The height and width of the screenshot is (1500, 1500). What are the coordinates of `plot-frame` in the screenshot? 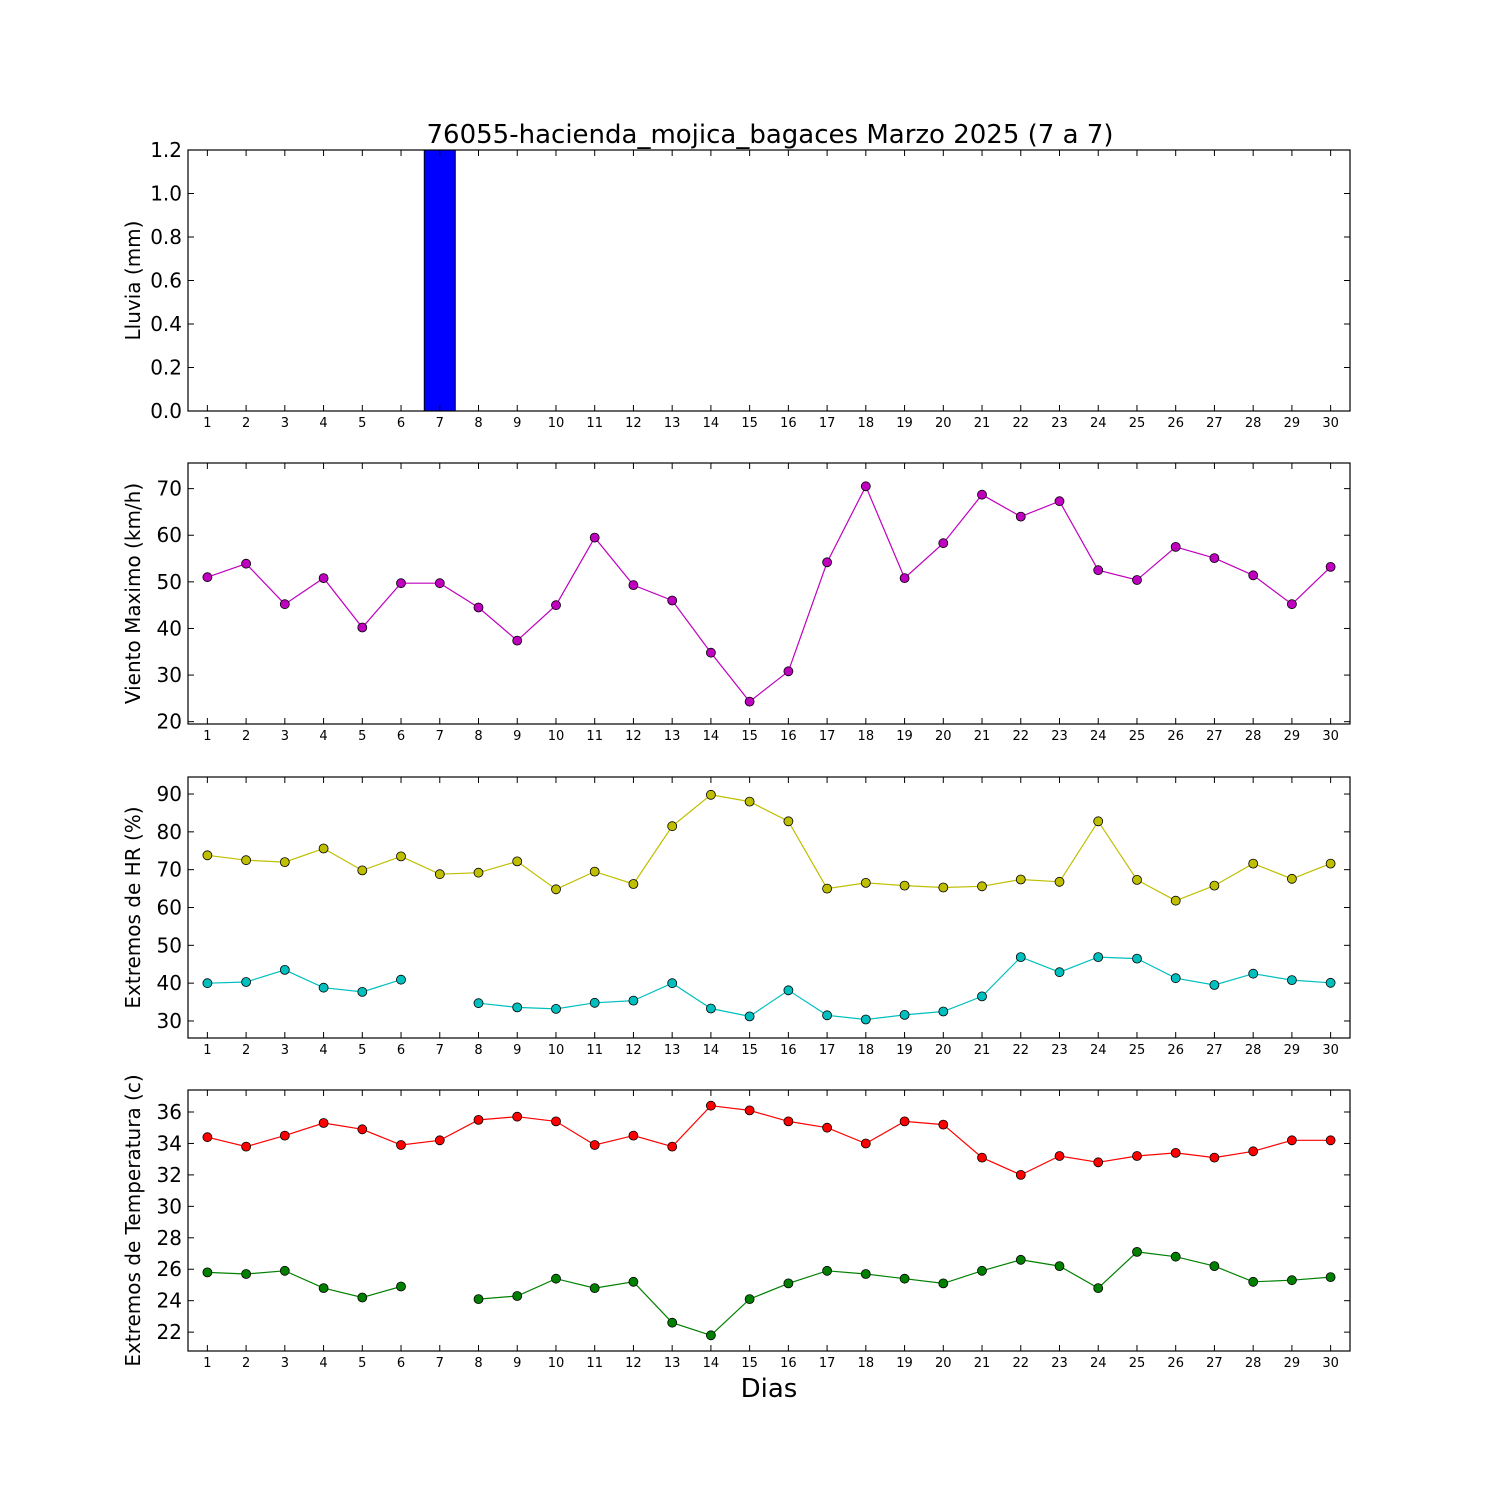 It's located at (769, 907).